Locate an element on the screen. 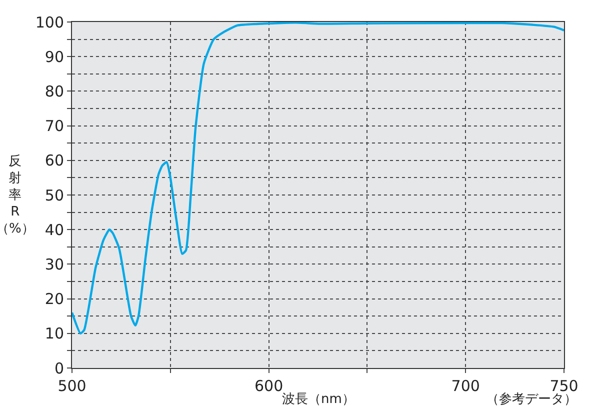 This screenshot has height=418, width=590. y-axis-title: 反射率R（%） is located at coordinates (17, 195).